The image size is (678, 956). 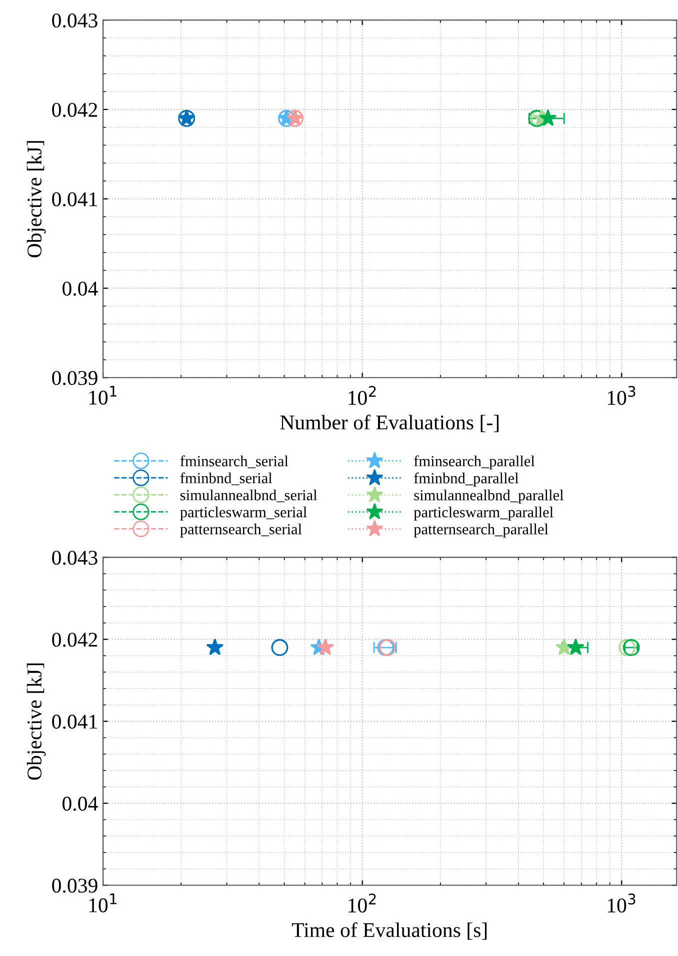 I want to click on legend-label: patternsearch_serial, so click(x=241, y=531).